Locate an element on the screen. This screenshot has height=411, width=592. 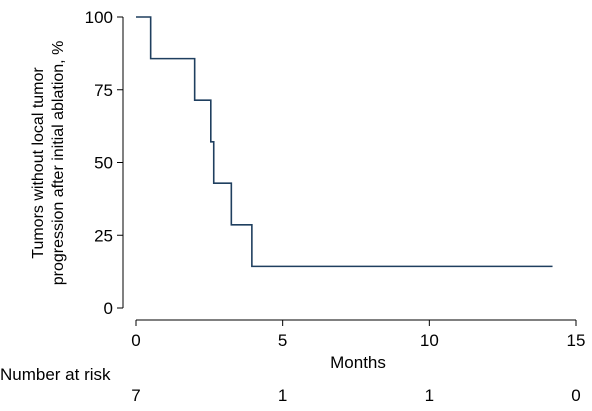
x-tick-label: 5 is located at coordinates (282, 340).